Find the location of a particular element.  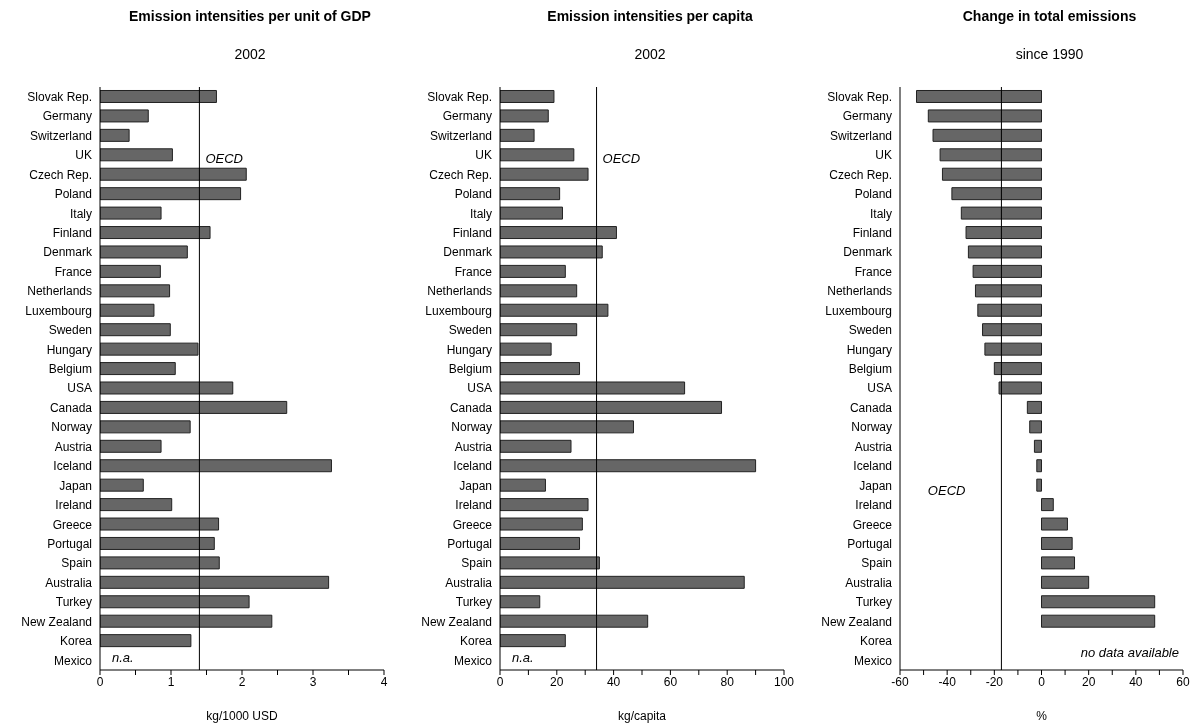

x-axis-title: % is located at coordinates (1042, 716).